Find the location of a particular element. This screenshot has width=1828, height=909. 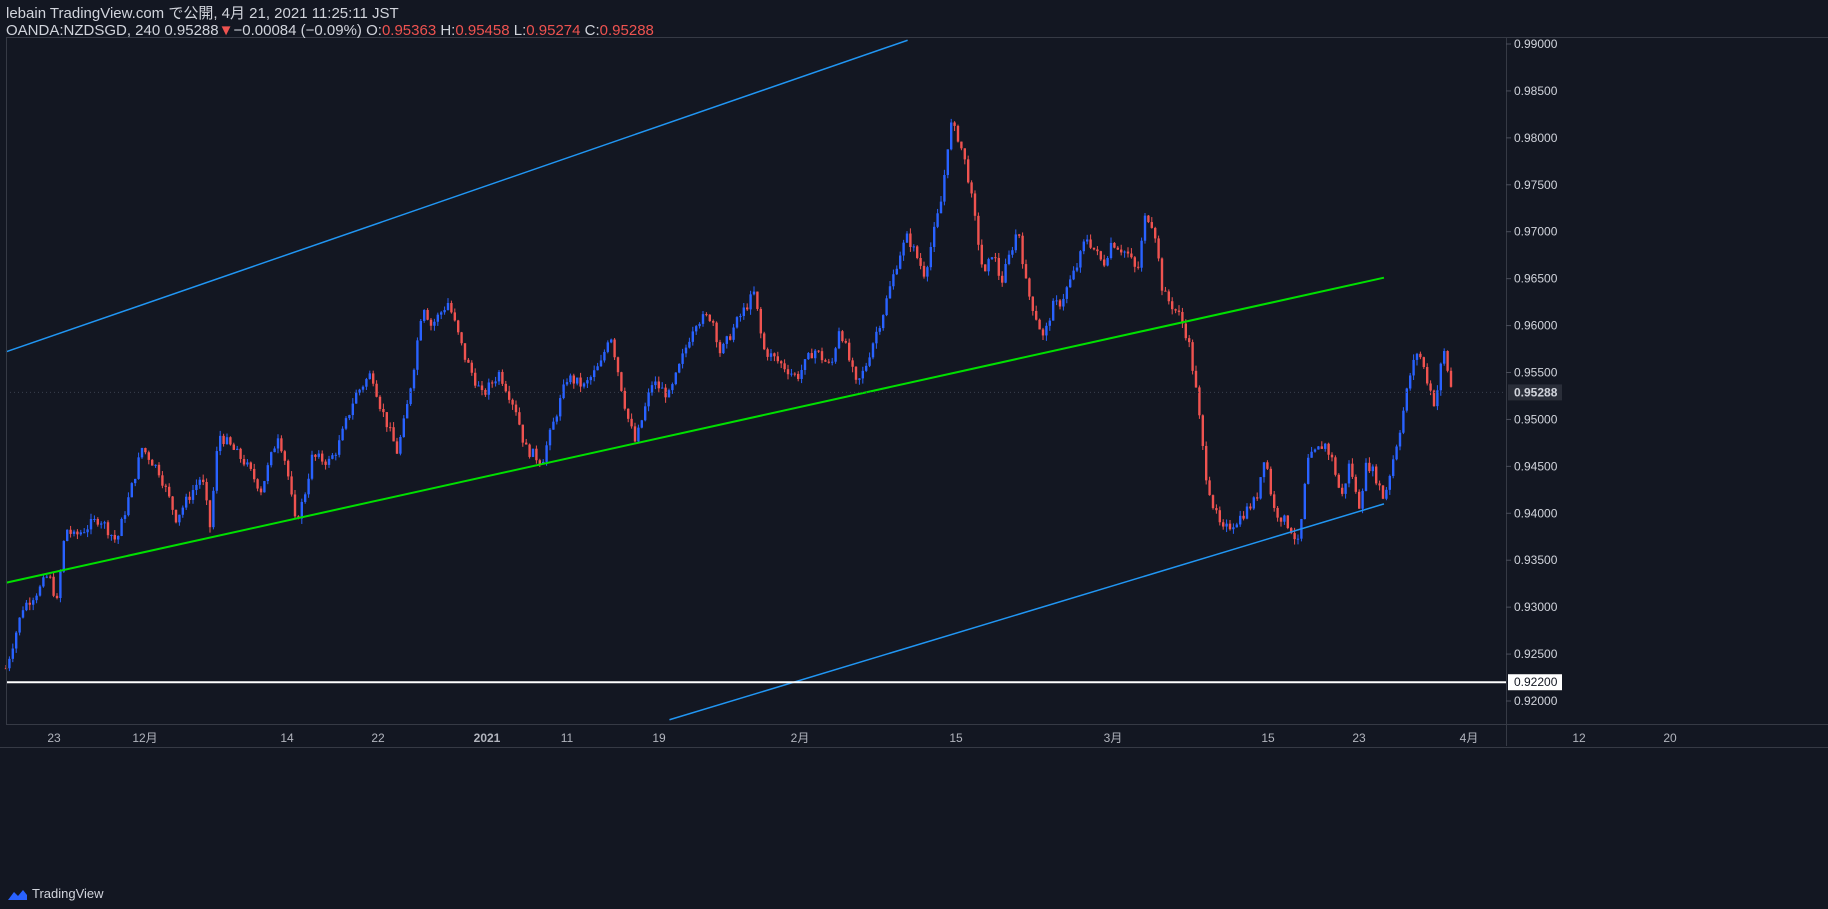

time-tick-label: 23 is located at coordinates (54, 738).